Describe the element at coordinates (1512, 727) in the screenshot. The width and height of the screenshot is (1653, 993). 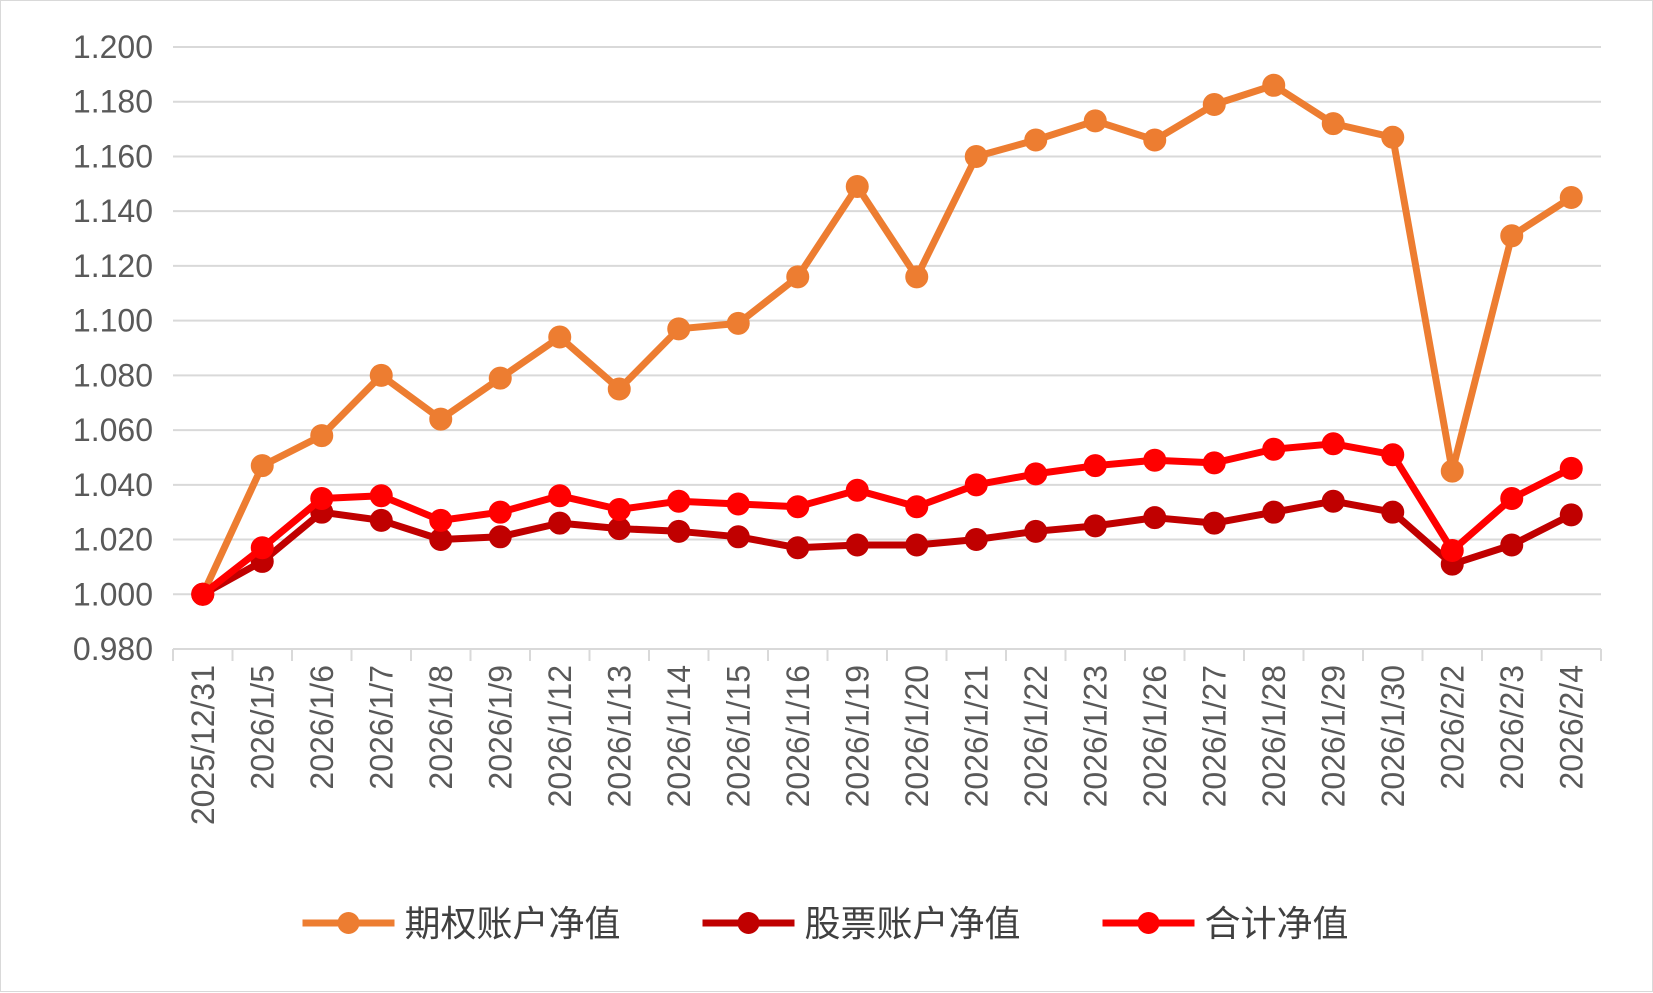
I see `x-tick-label: 2026/2/3` at that location.